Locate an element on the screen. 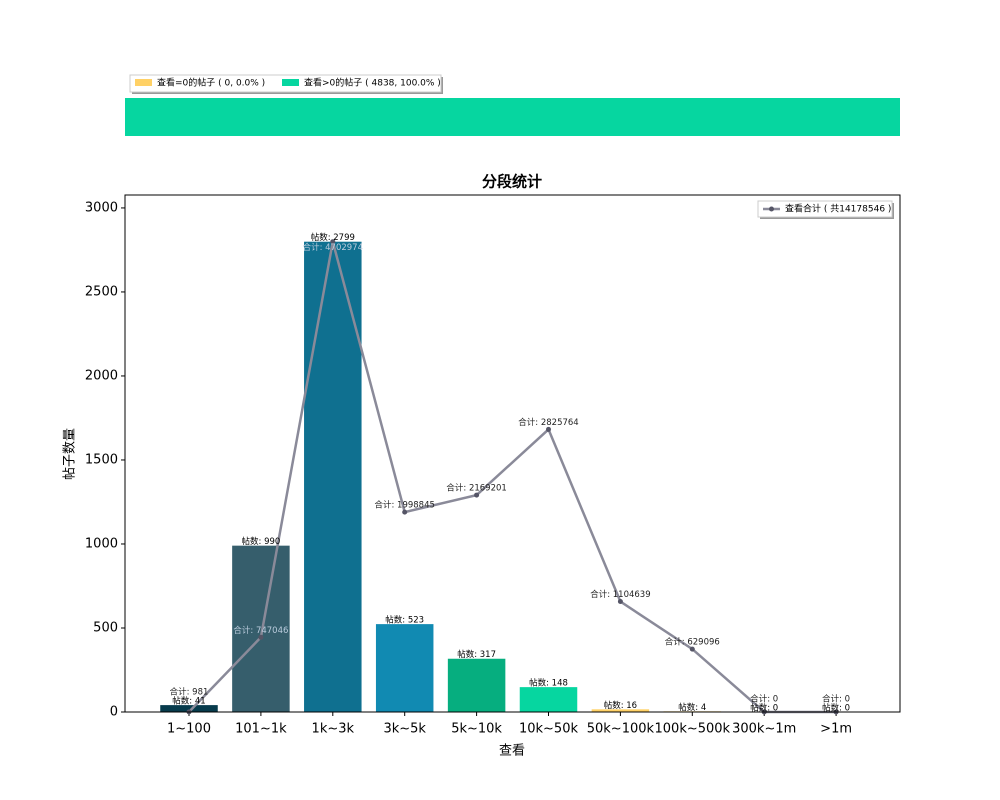 Image resolution: width=1000 pixels, height=800 pixels. x-tick-label: 3k~5k is located at coordinates (404, 729).